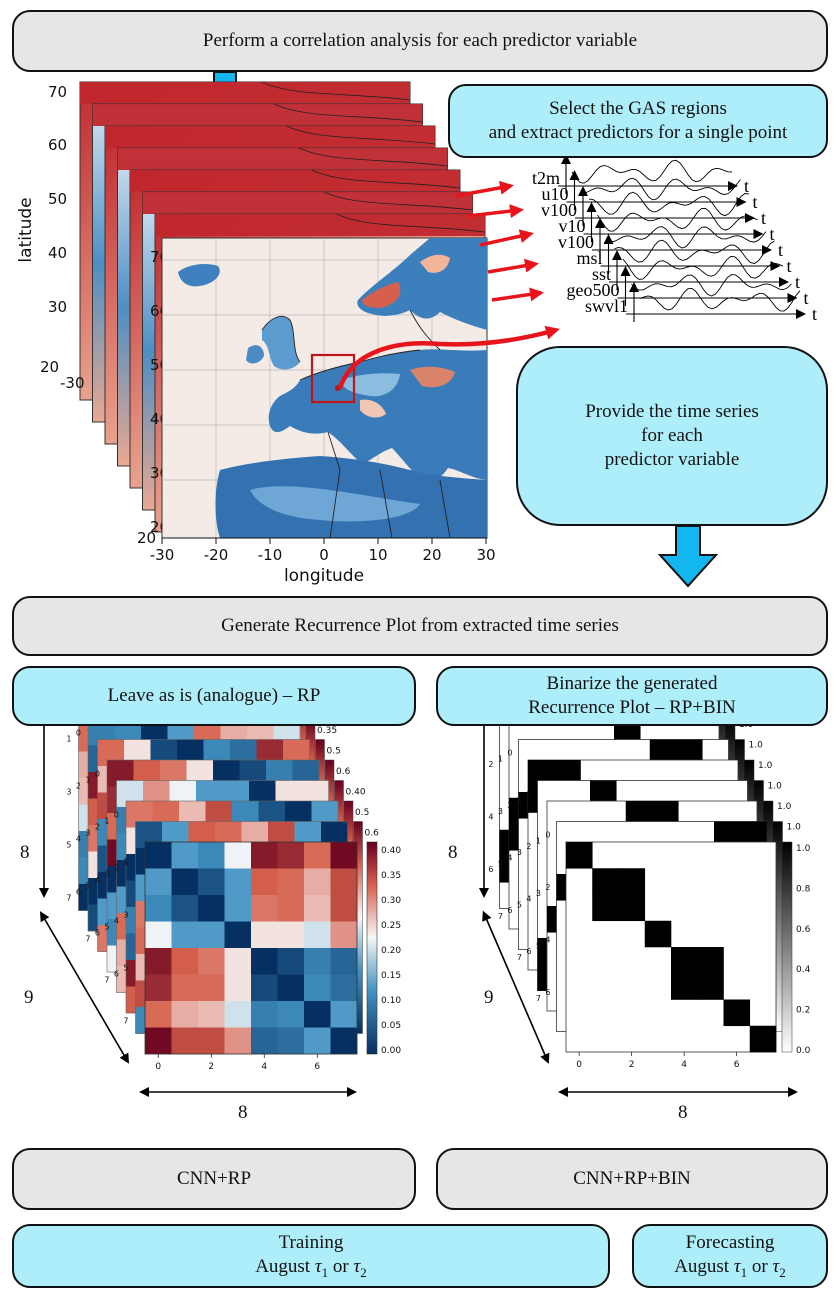 Image resolution: width=840 pixels, height=1298 pixels. What do you see at coordinates (579, 1065) in the screenshot?
I see `bin-xtick-label: 0` at bounding box center [579, 1065].